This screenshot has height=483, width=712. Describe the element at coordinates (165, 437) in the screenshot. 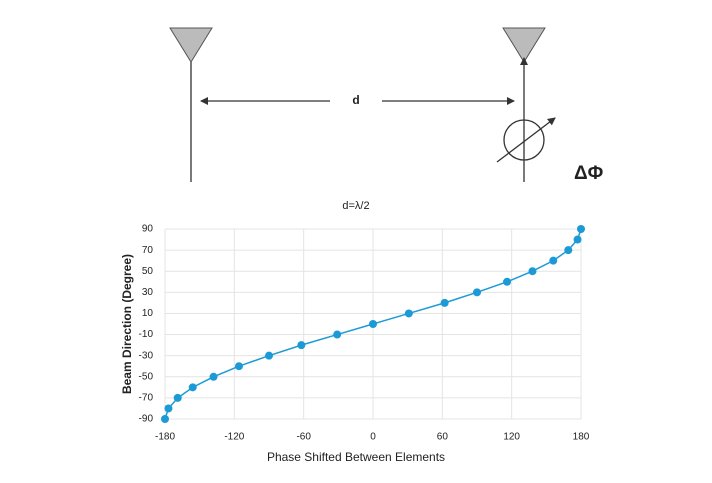

I see `x-tick-label: -180` at that location.